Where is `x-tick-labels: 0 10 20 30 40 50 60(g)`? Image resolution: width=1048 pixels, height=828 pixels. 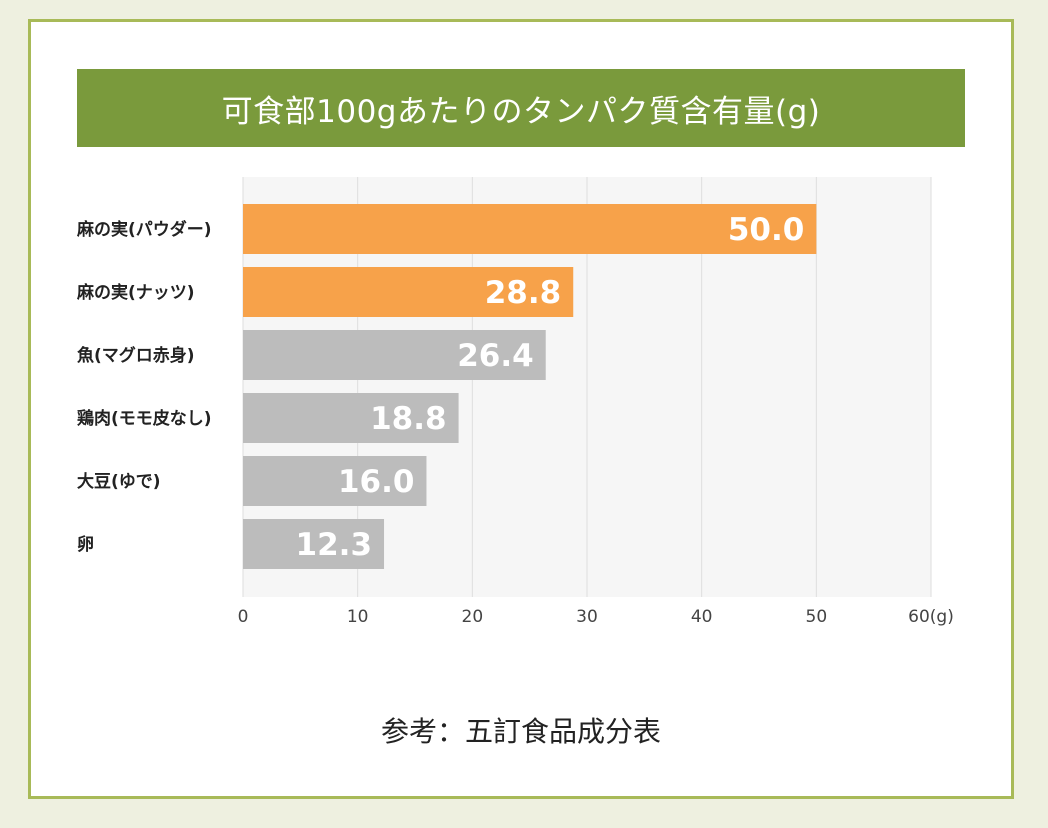
x-tick-labels: 0 10 20 30 40 50 60(g) is located at coordinates (596, 617).